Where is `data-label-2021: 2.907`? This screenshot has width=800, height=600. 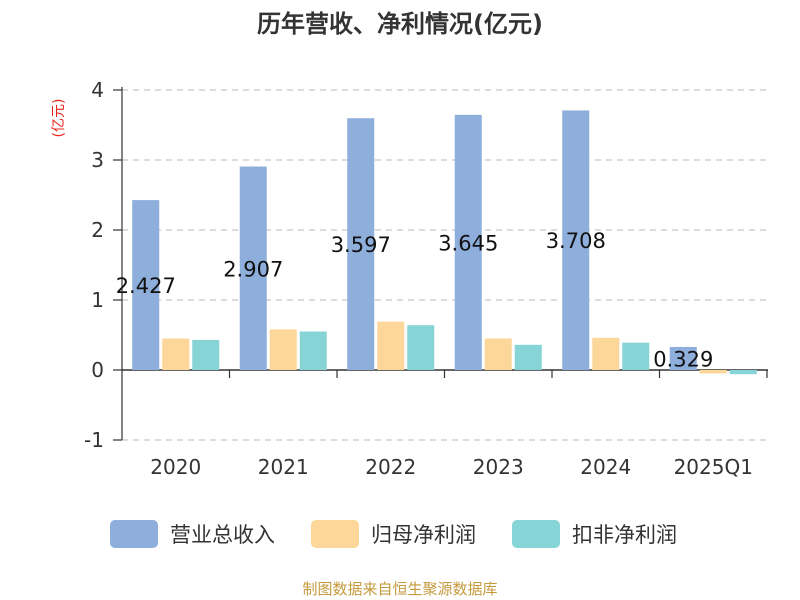
data-label-2021: 2.907 is located at coordinates (253, 269).